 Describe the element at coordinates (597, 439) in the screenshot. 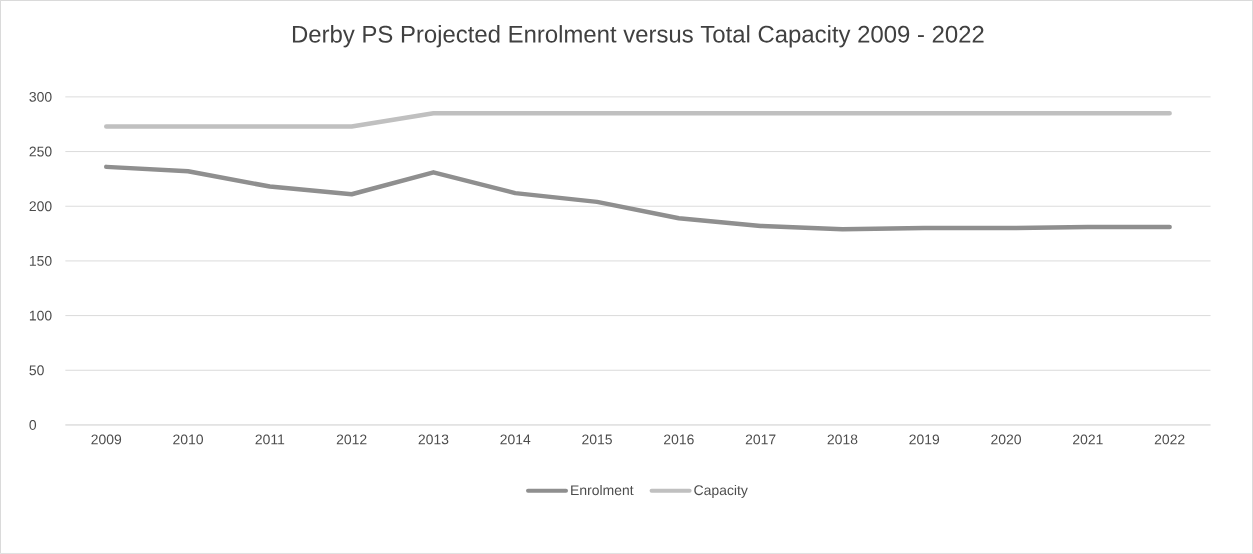

I see `x-tick-label: 2015` at that location.